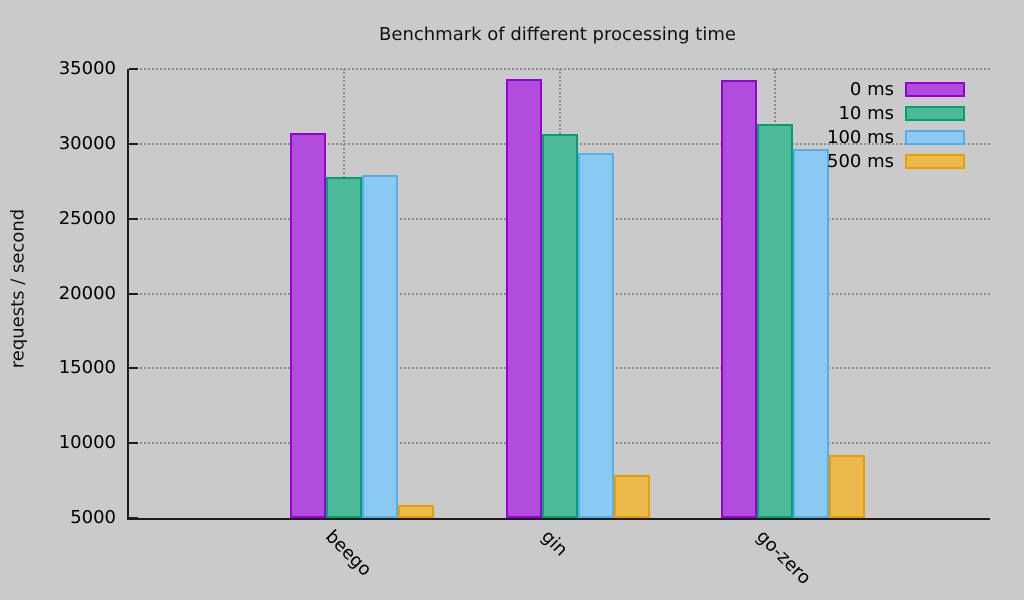 The image size is (1024, 600). I want to click on bar-beego-10ms, so click(344, 347).